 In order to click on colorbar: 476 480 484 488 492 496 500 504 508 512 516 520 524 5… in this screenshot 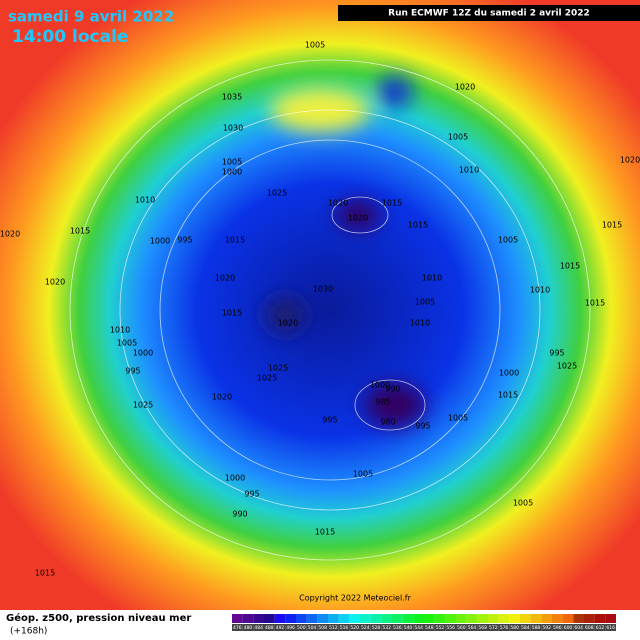, I will do `click(424, 622)`.